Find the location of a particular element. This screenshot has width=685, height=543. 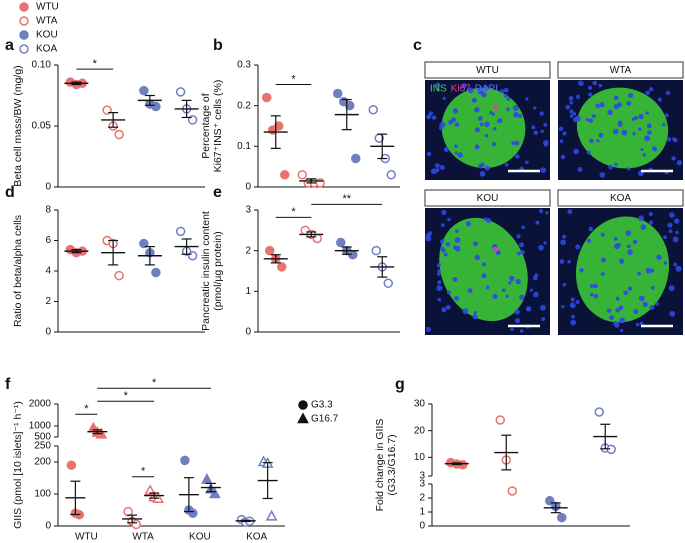

y-tick-label: 100 is located at coordinates (42, 494).